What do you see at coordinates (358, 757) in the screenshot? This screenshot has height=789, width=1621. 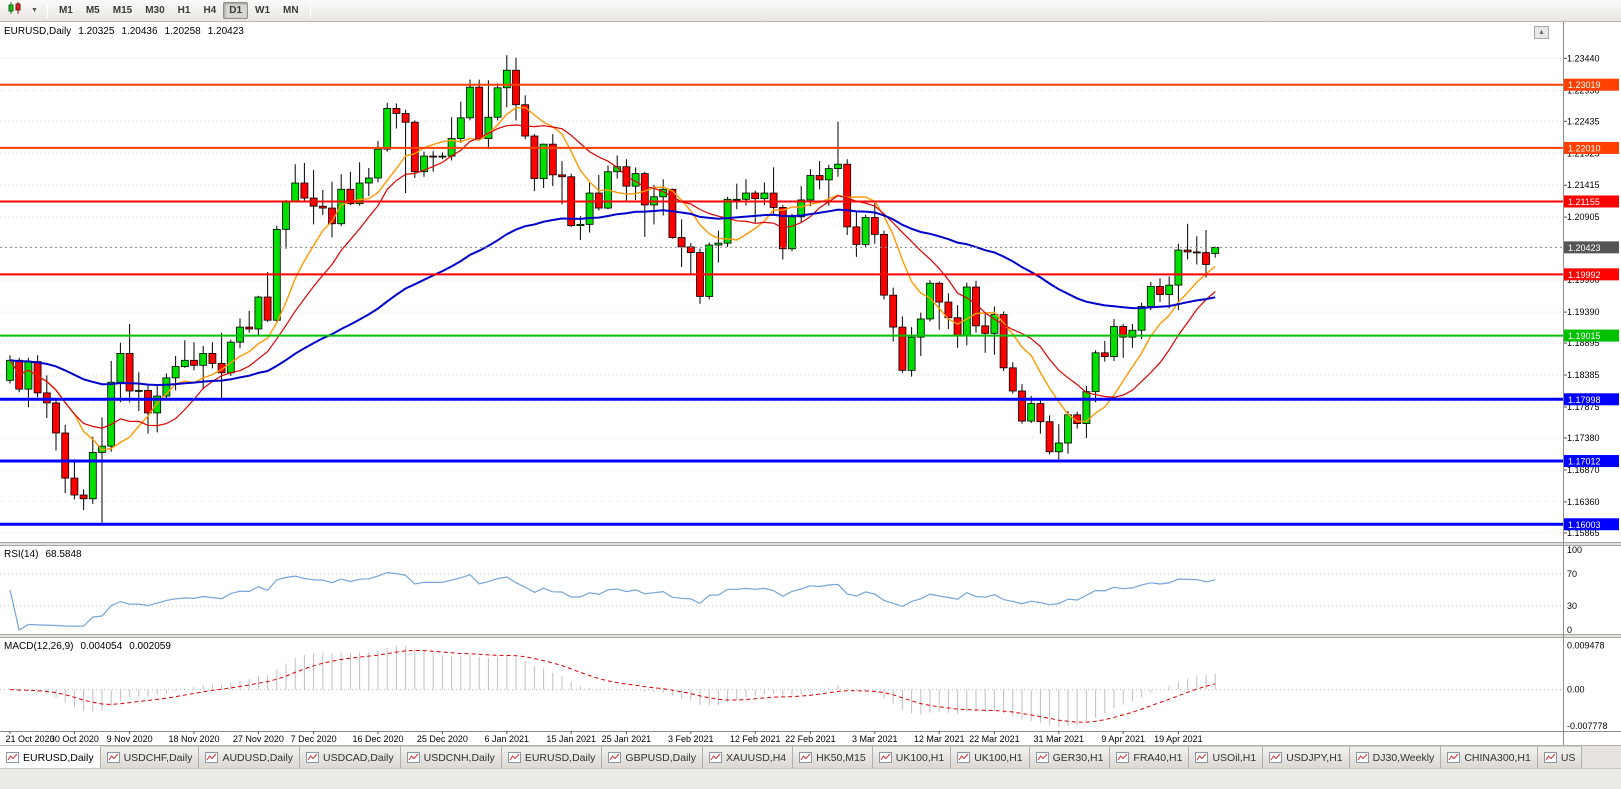 I see `chart-tab-label: USDCAD,Daily` at bounding box center [358, 757].